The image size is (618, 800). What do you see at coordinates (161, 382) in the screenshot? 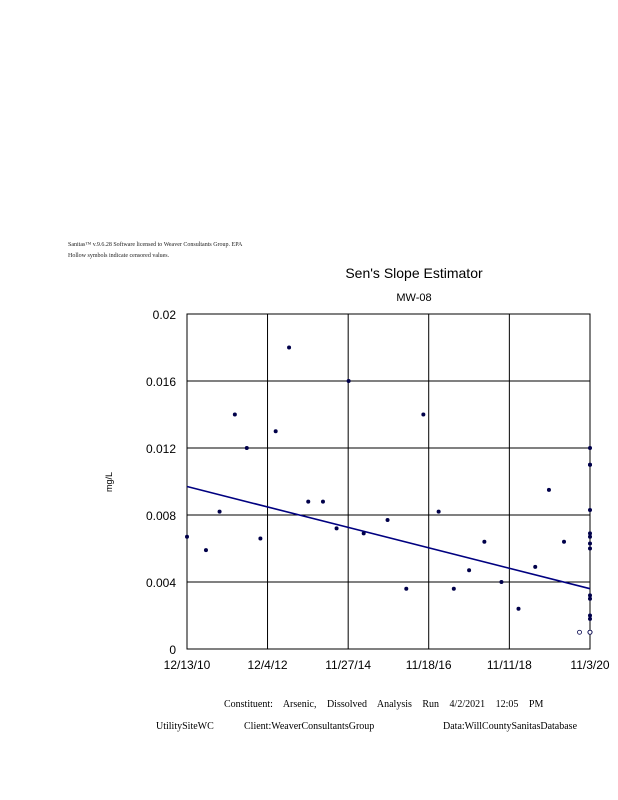
I see `y-tick-label: 0.016` at bounding box center [161, 382].